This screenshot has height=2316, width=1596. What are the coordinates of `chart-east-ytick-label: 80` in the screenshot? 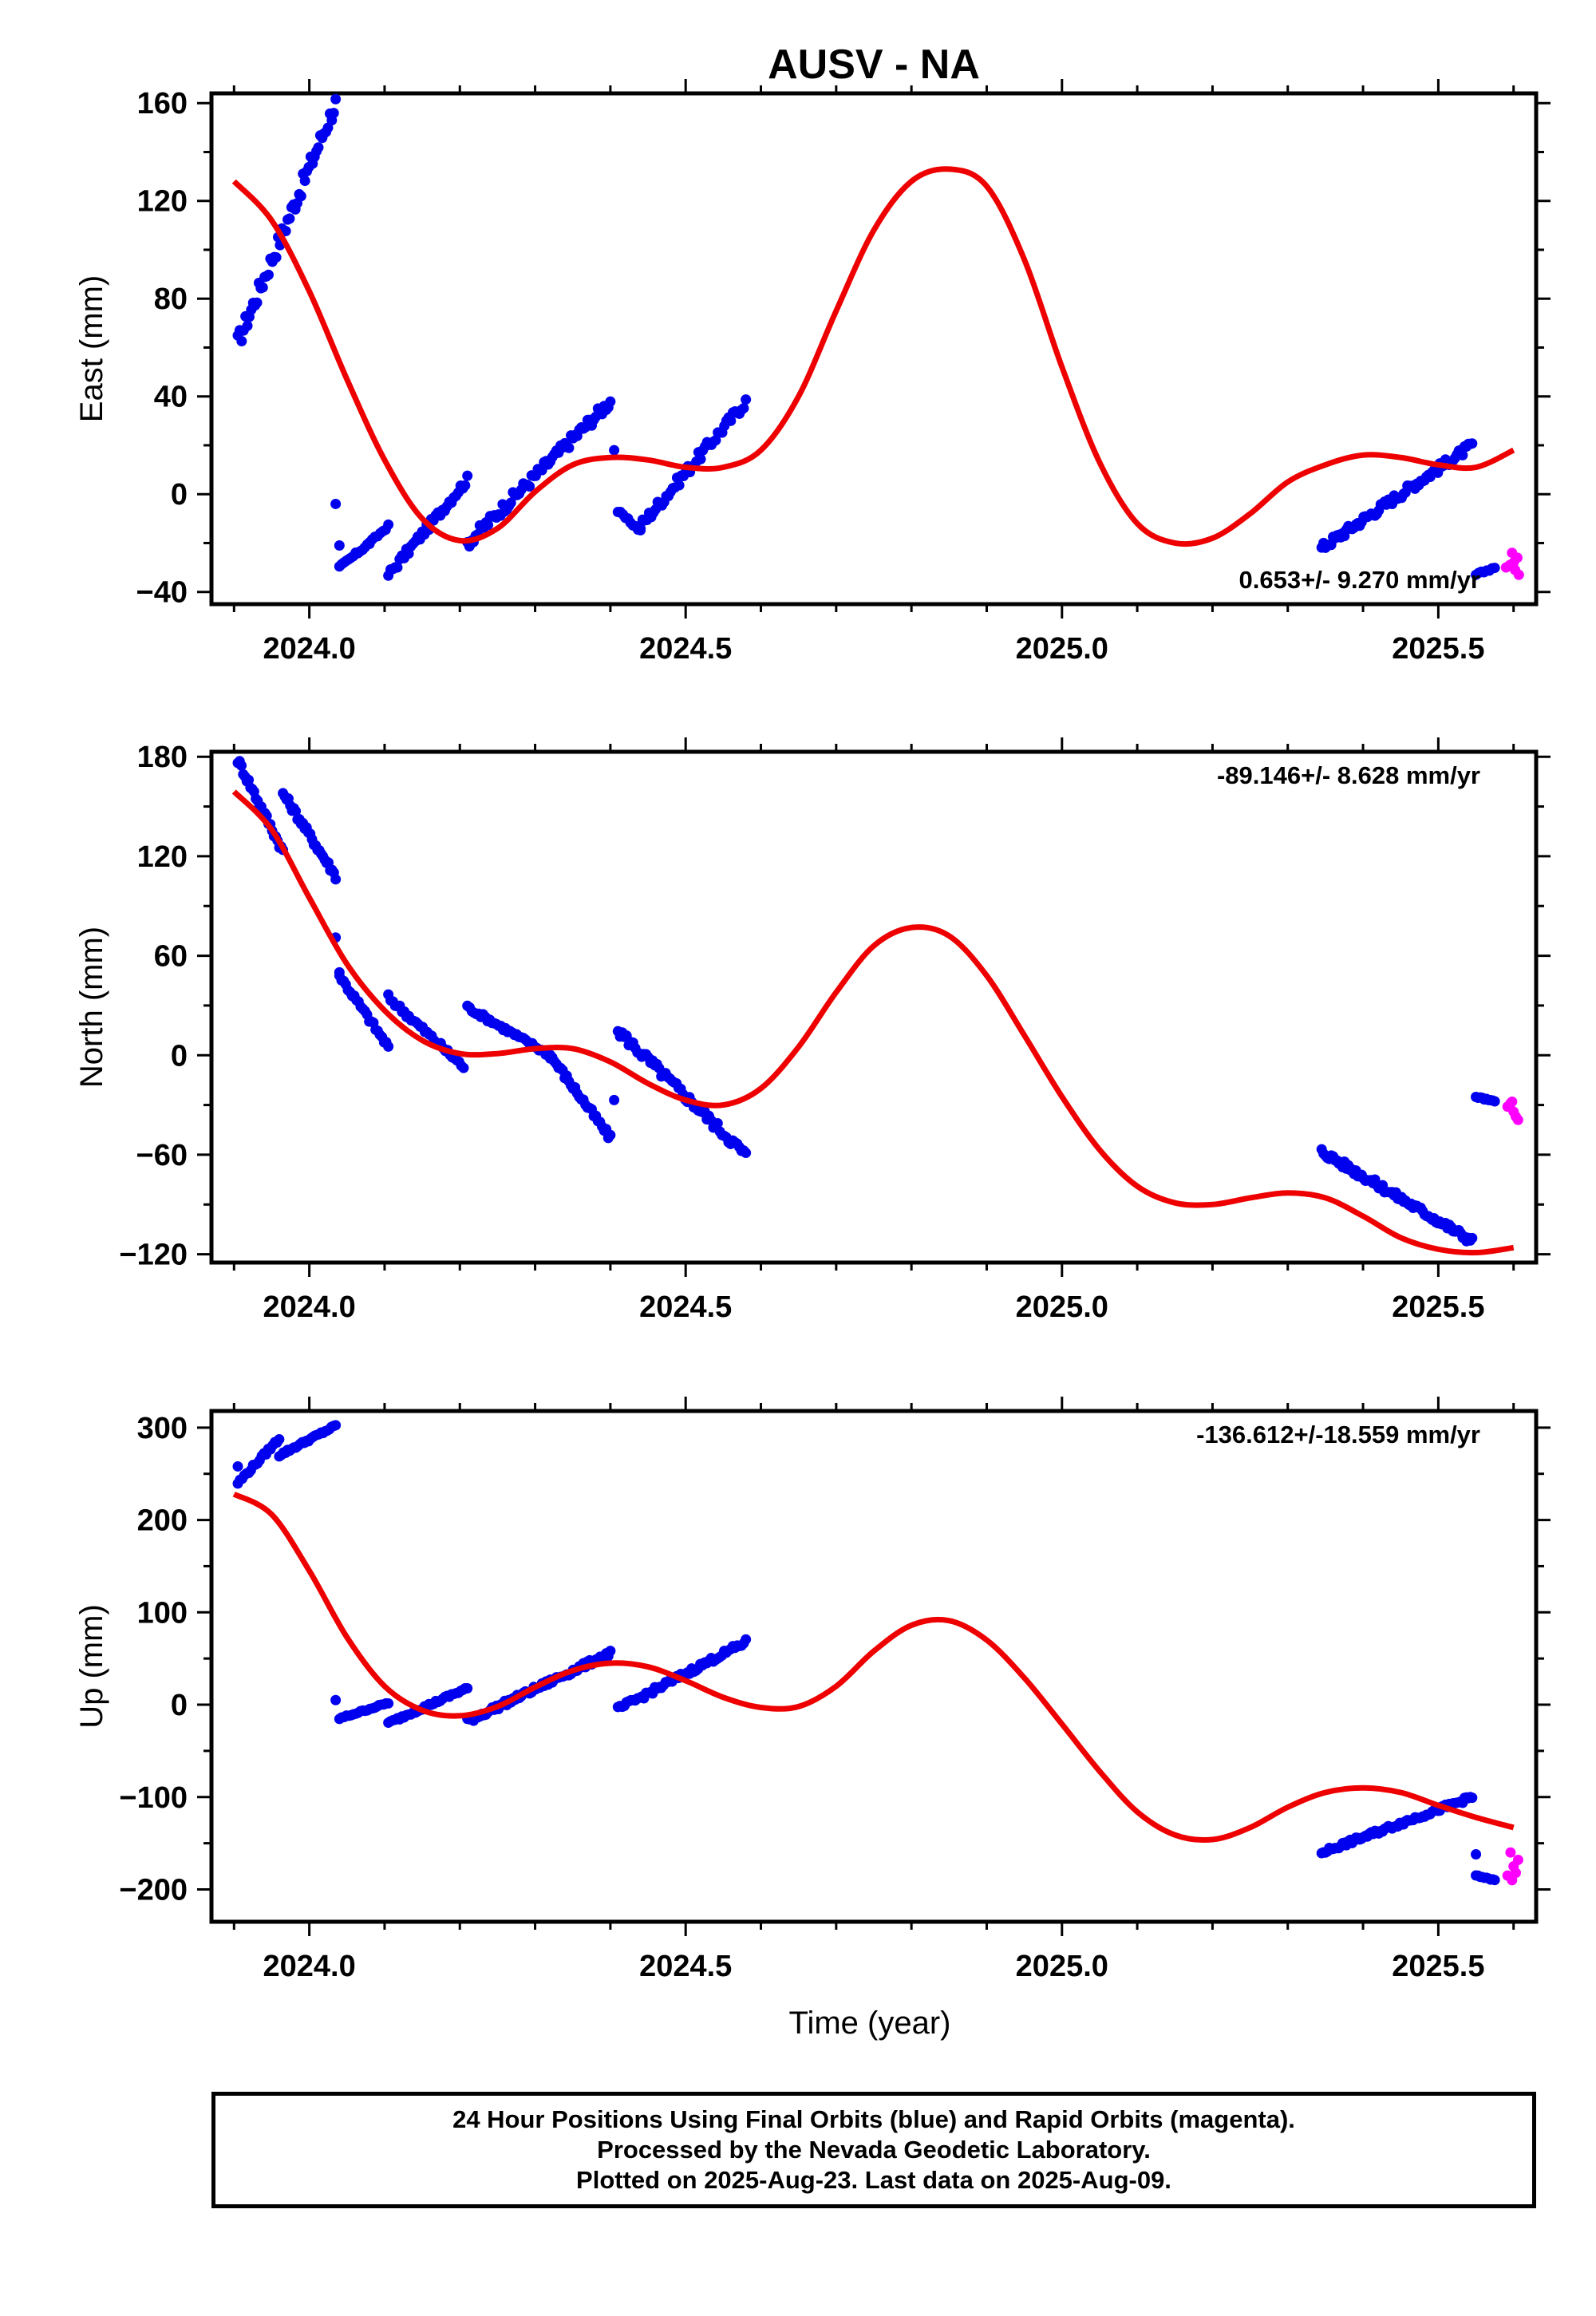 It's located at (171, 299).